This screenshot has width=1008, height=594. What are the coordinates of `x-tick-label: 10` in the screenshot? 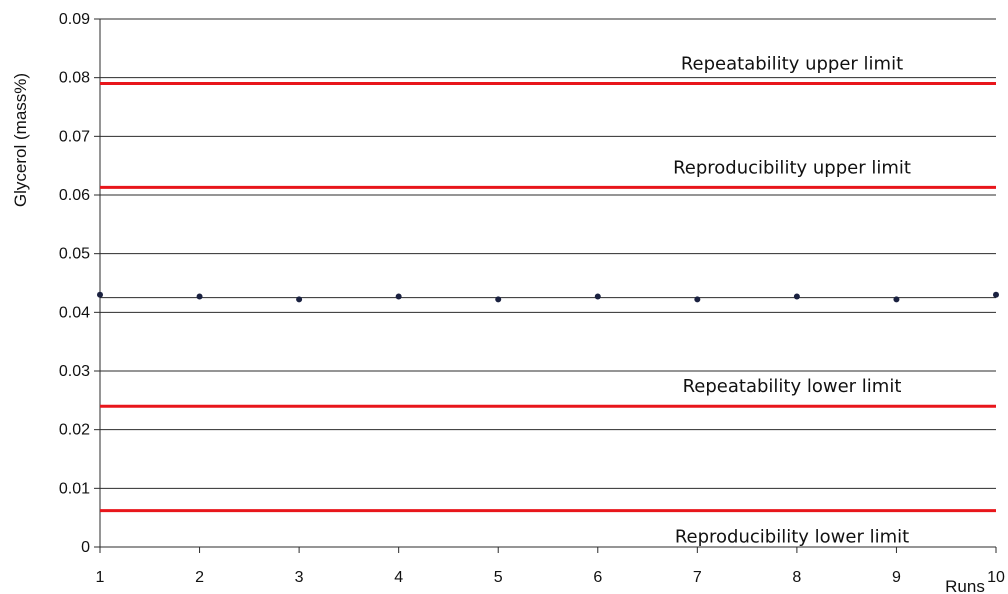 It's located at (996, 577).